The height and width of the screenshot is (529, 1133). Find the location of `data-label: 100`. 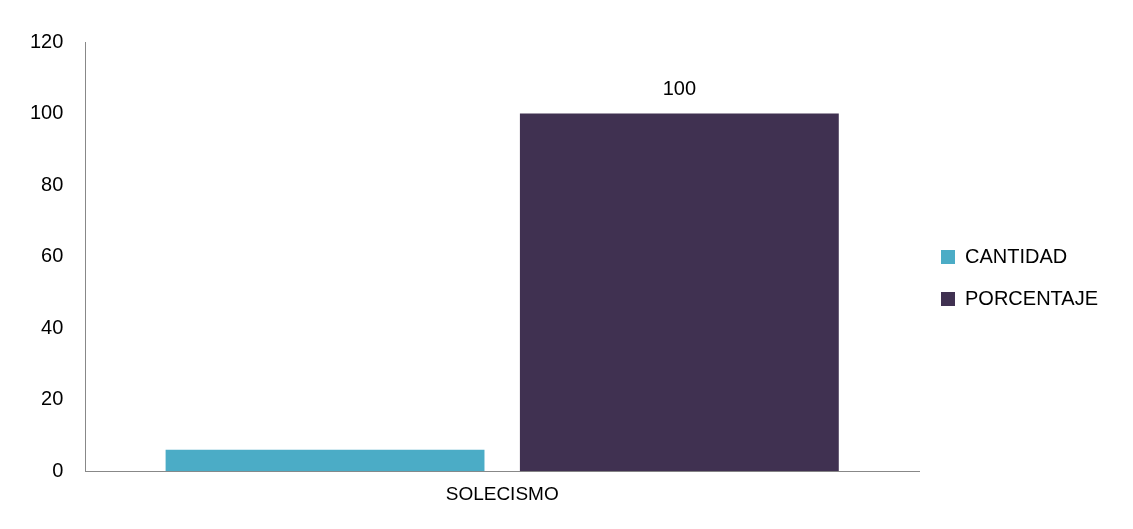

data-label: 100 is located at coordinates (679, 88).